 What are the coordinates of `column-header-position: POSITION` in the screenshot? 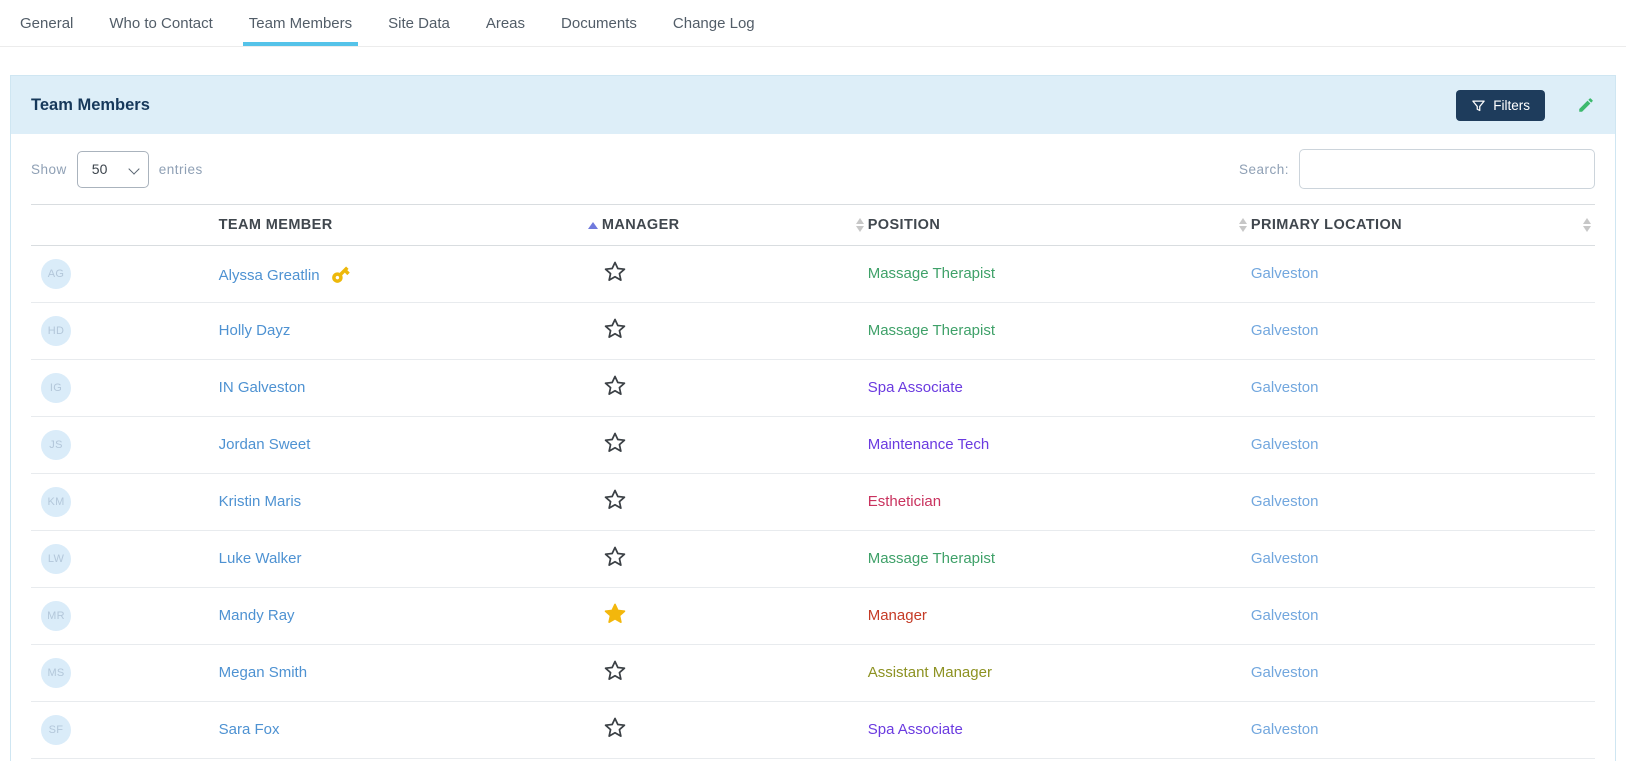 It's located at (1059, 225).